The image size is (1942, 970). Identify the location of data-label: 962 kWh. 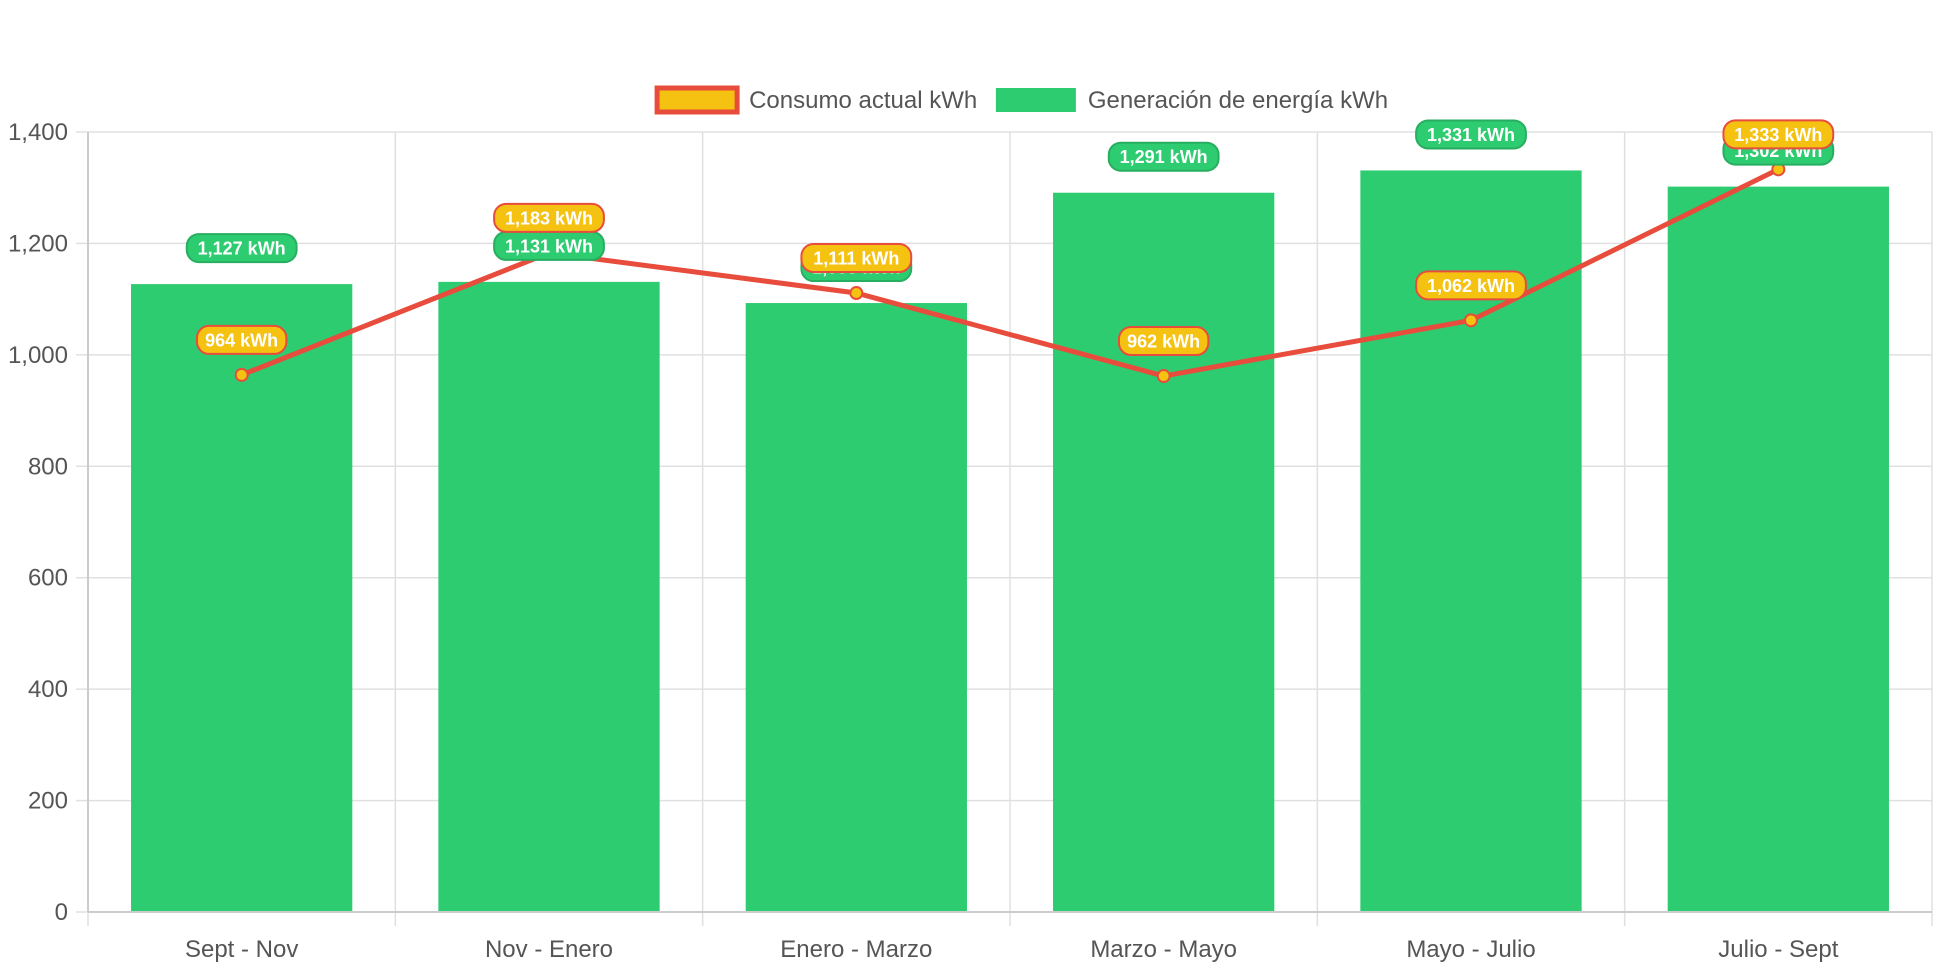
(1163, 341).